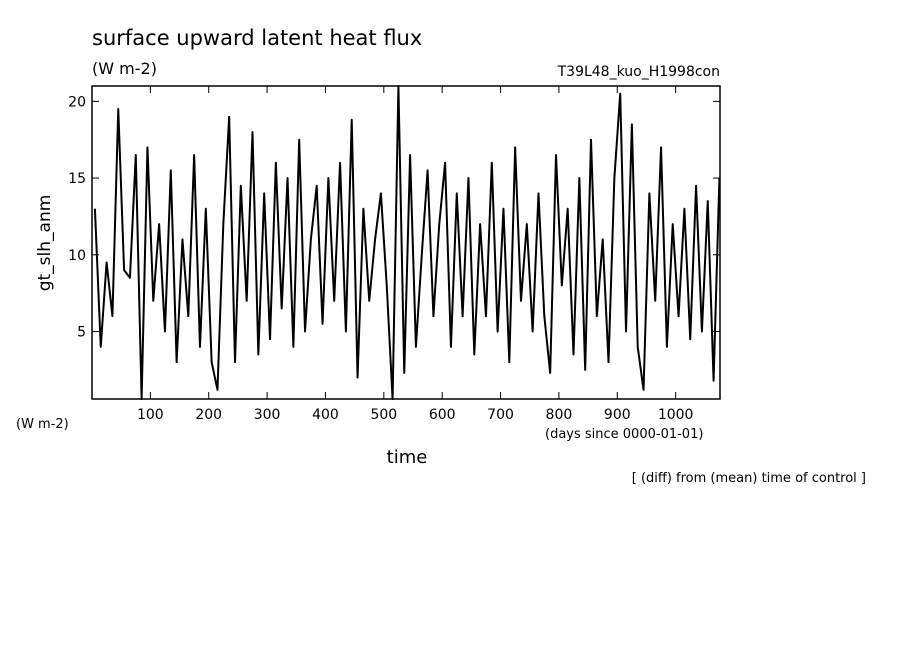  I want to click on y-tick-label: 15, so click(77, 179).